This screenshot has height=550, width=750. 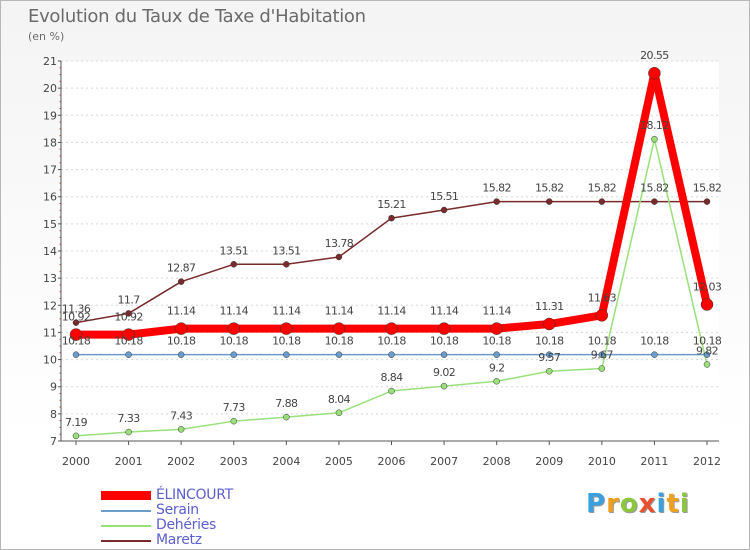 What do you see at coordinates (286, 403) in the screenshot?
I see `data-label: 7.88` at bounding box center [286, 403].